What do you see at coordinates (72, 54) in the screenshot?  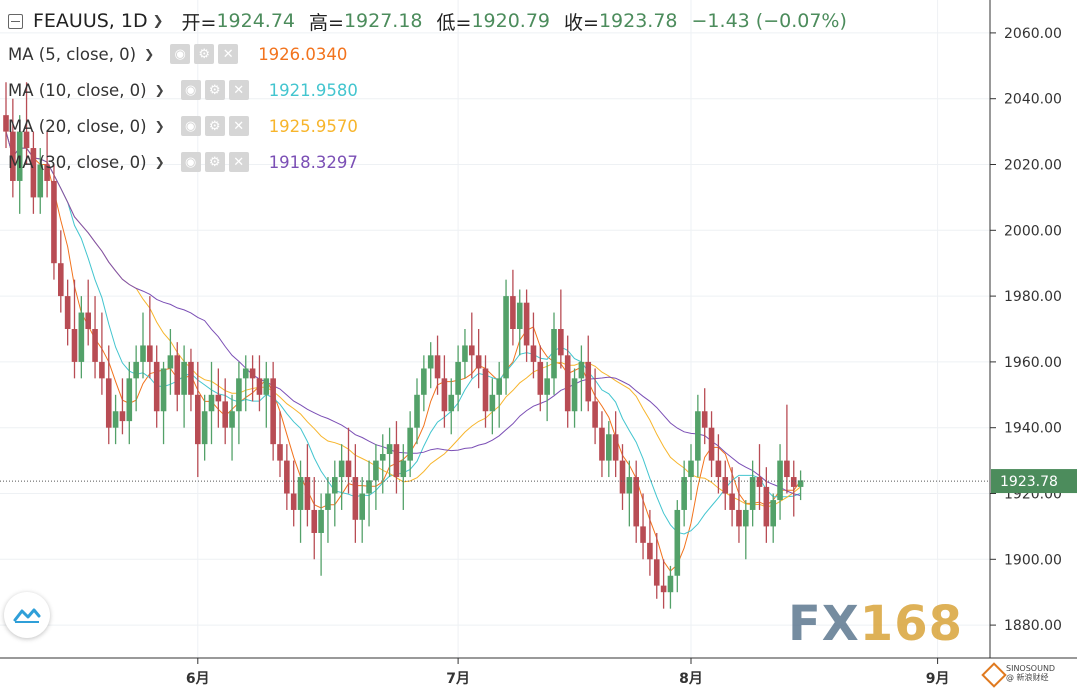 I see `indicator-label: MA (5, close, 0)` at bounding box center [72, 54].